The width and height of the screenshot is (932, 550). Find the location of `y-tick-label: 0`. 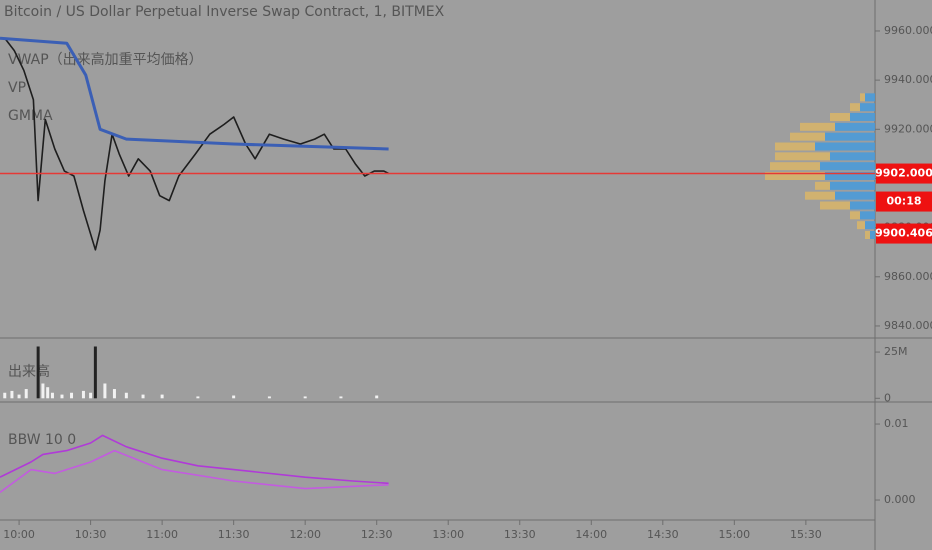

y-tick-label: 0 is located at coordinates (887, 397).